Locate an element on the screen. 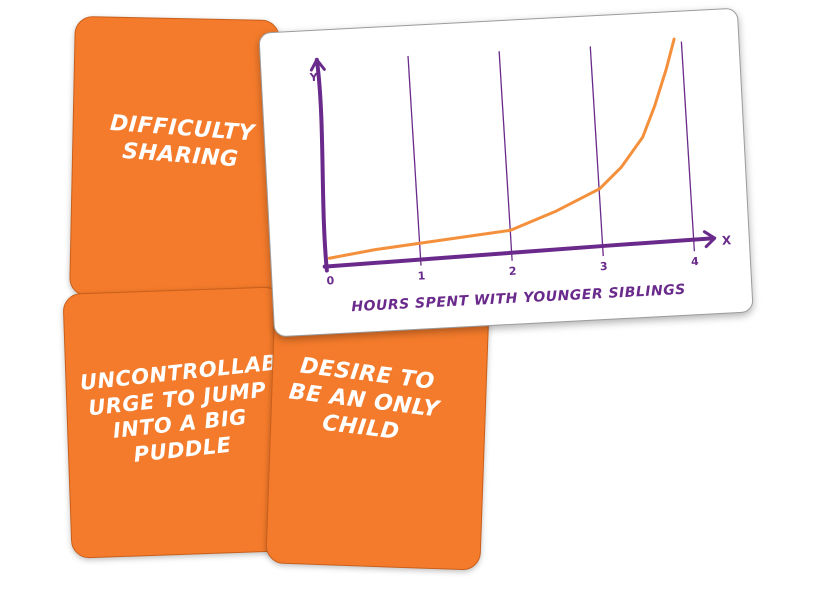 The image size is (826, 593). x-tick-label-2: 2 is located at coordinates (513, 271).